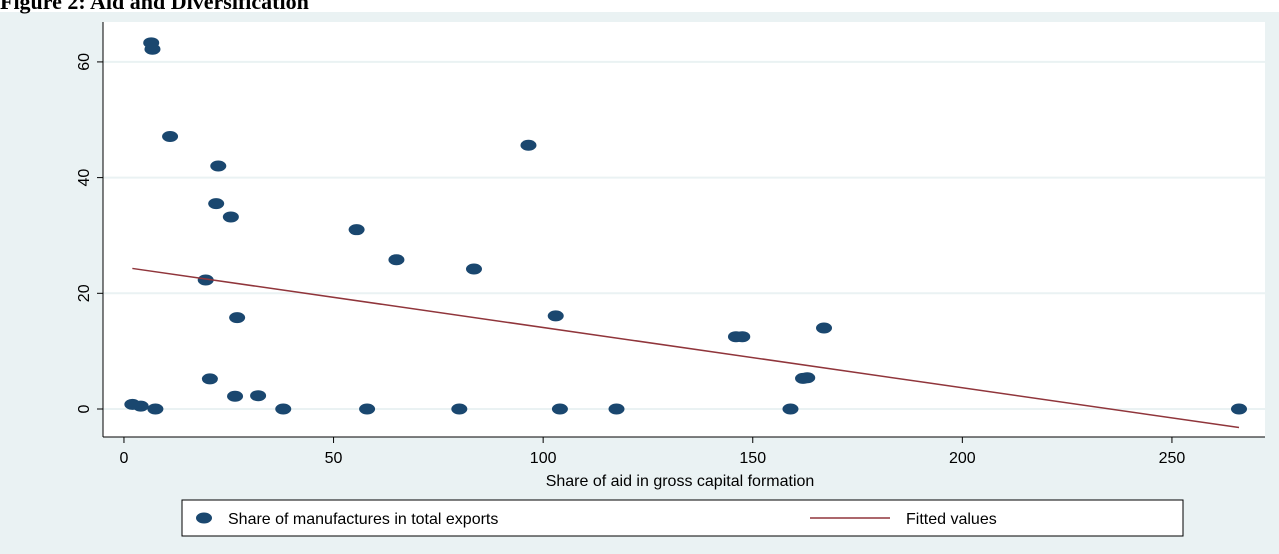  Describe the element at coordinates (84, 178) in the screenshot. I see `y-tick-label: 40` at that location.